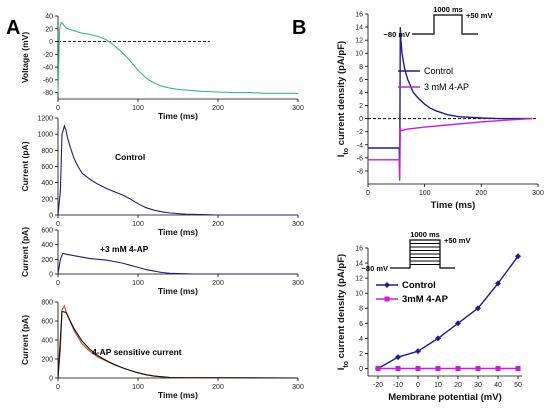 Image resolution: width=550 pixels, height=418 pixels. Describe the element at coordinates (458, 385) in the screenshot. I see `x-tick-label: 20` at that location.